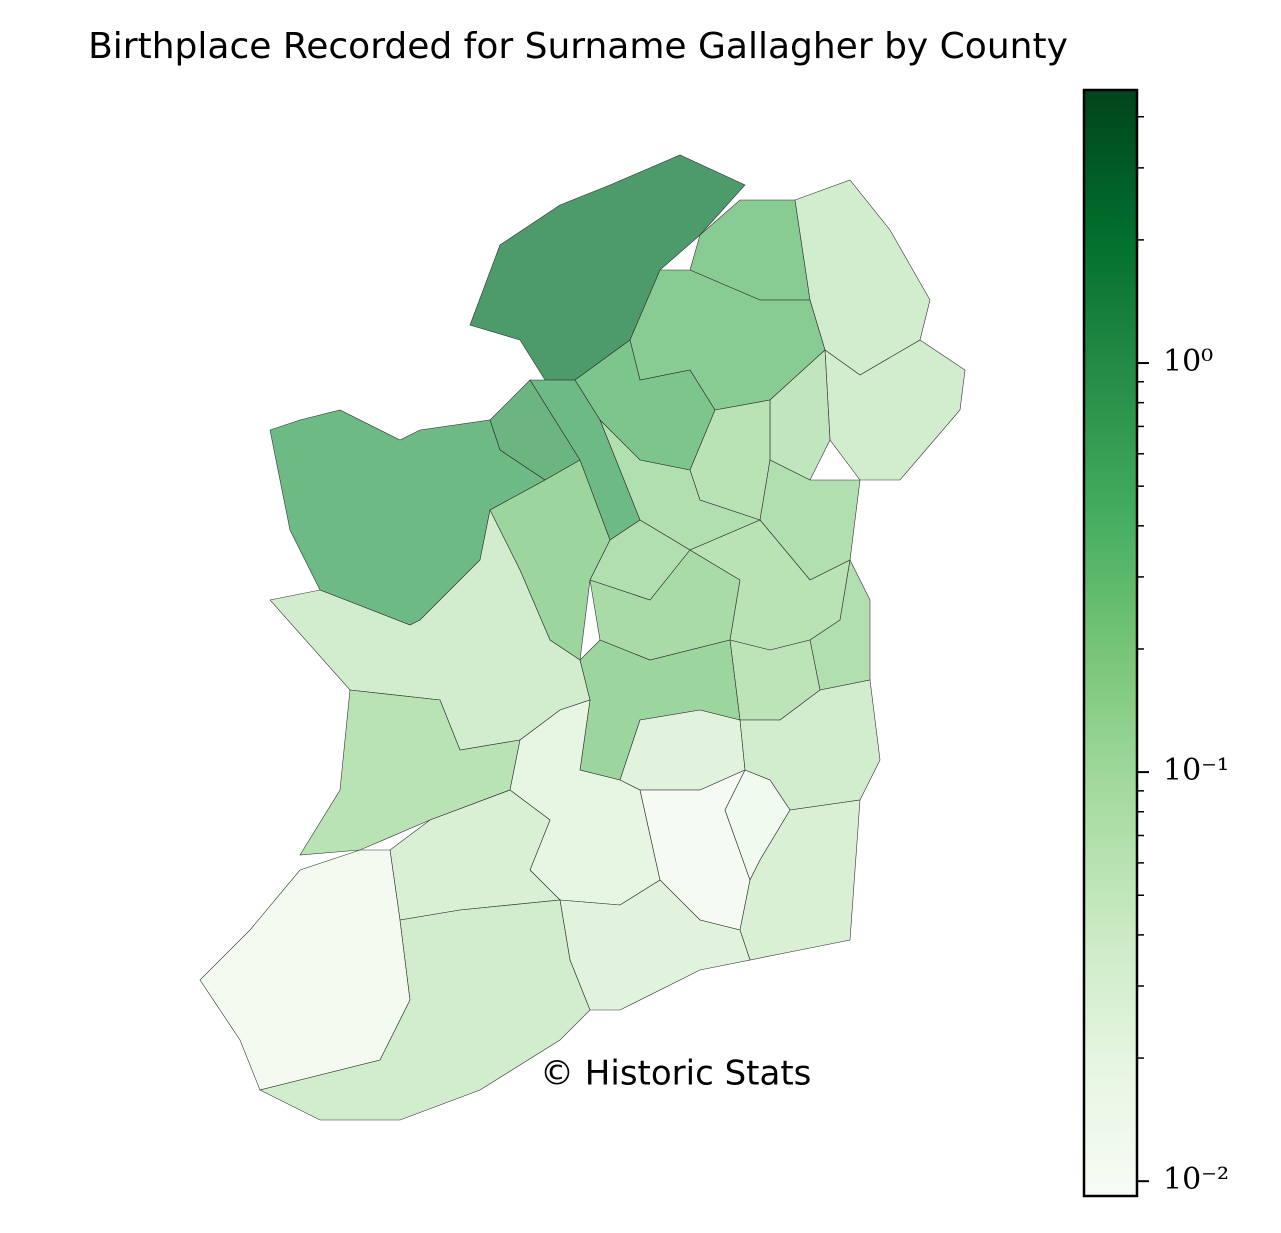 The width and height of the screenshot is (1281, 1233). I want to click on annotation: © Historic Stats, so click(675, 1074).